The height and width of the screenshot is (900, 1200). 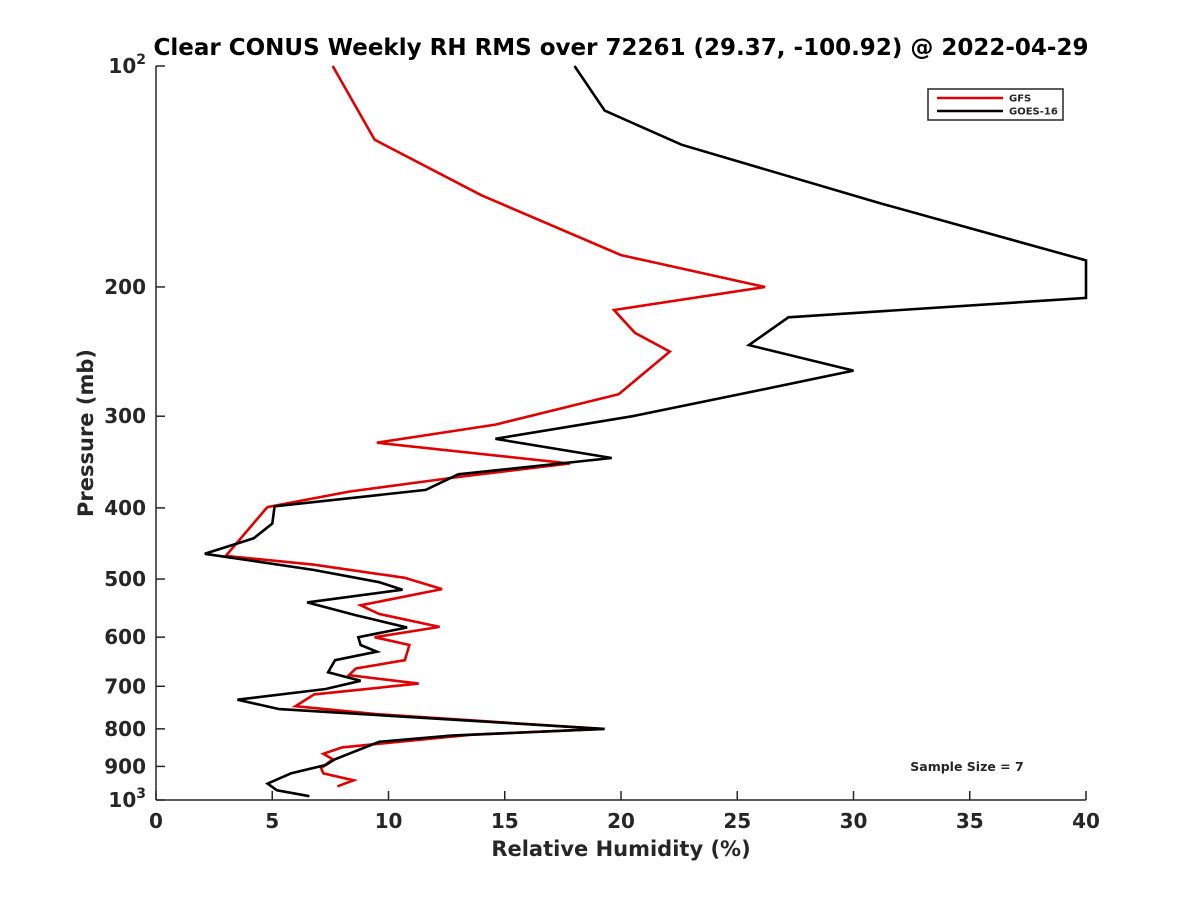 I want to click on y-tick-label: 500, so click(x=125, y=579).